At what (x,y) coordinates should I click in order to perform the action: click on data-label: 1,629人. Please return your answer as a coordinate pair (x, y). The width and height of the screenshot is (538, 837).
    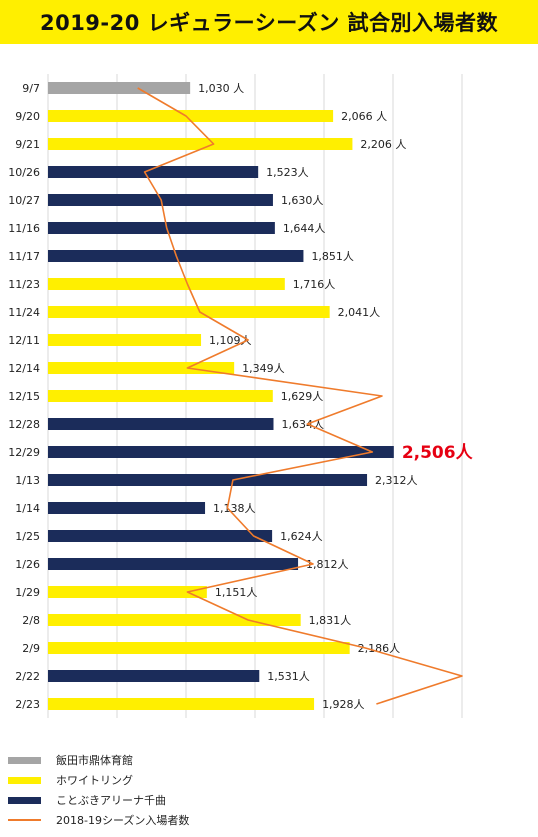
    Looking at the image, I should click on (302, 396).